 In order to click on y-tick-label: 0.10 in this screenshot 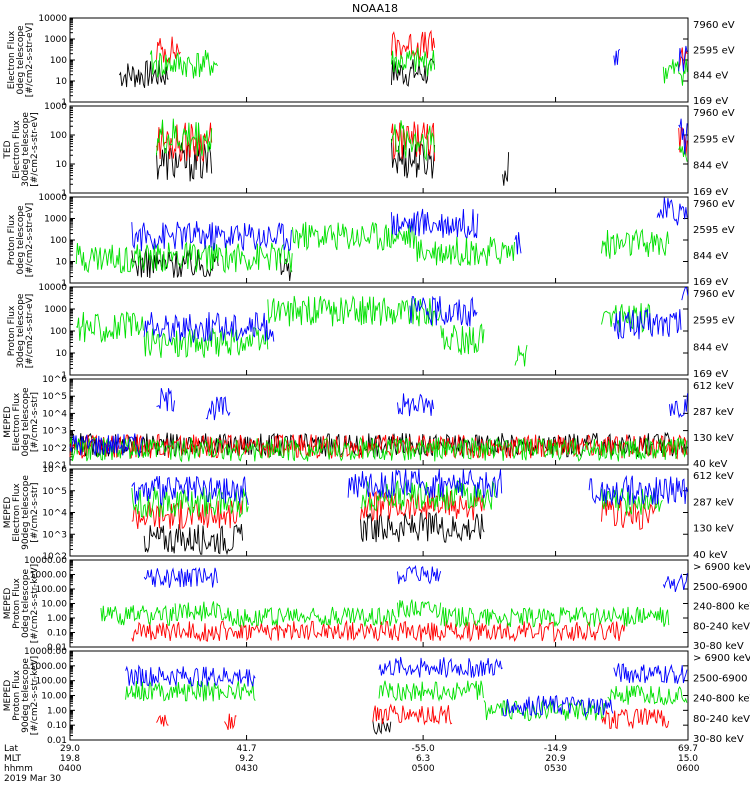, I will do `click(57, 726)`.